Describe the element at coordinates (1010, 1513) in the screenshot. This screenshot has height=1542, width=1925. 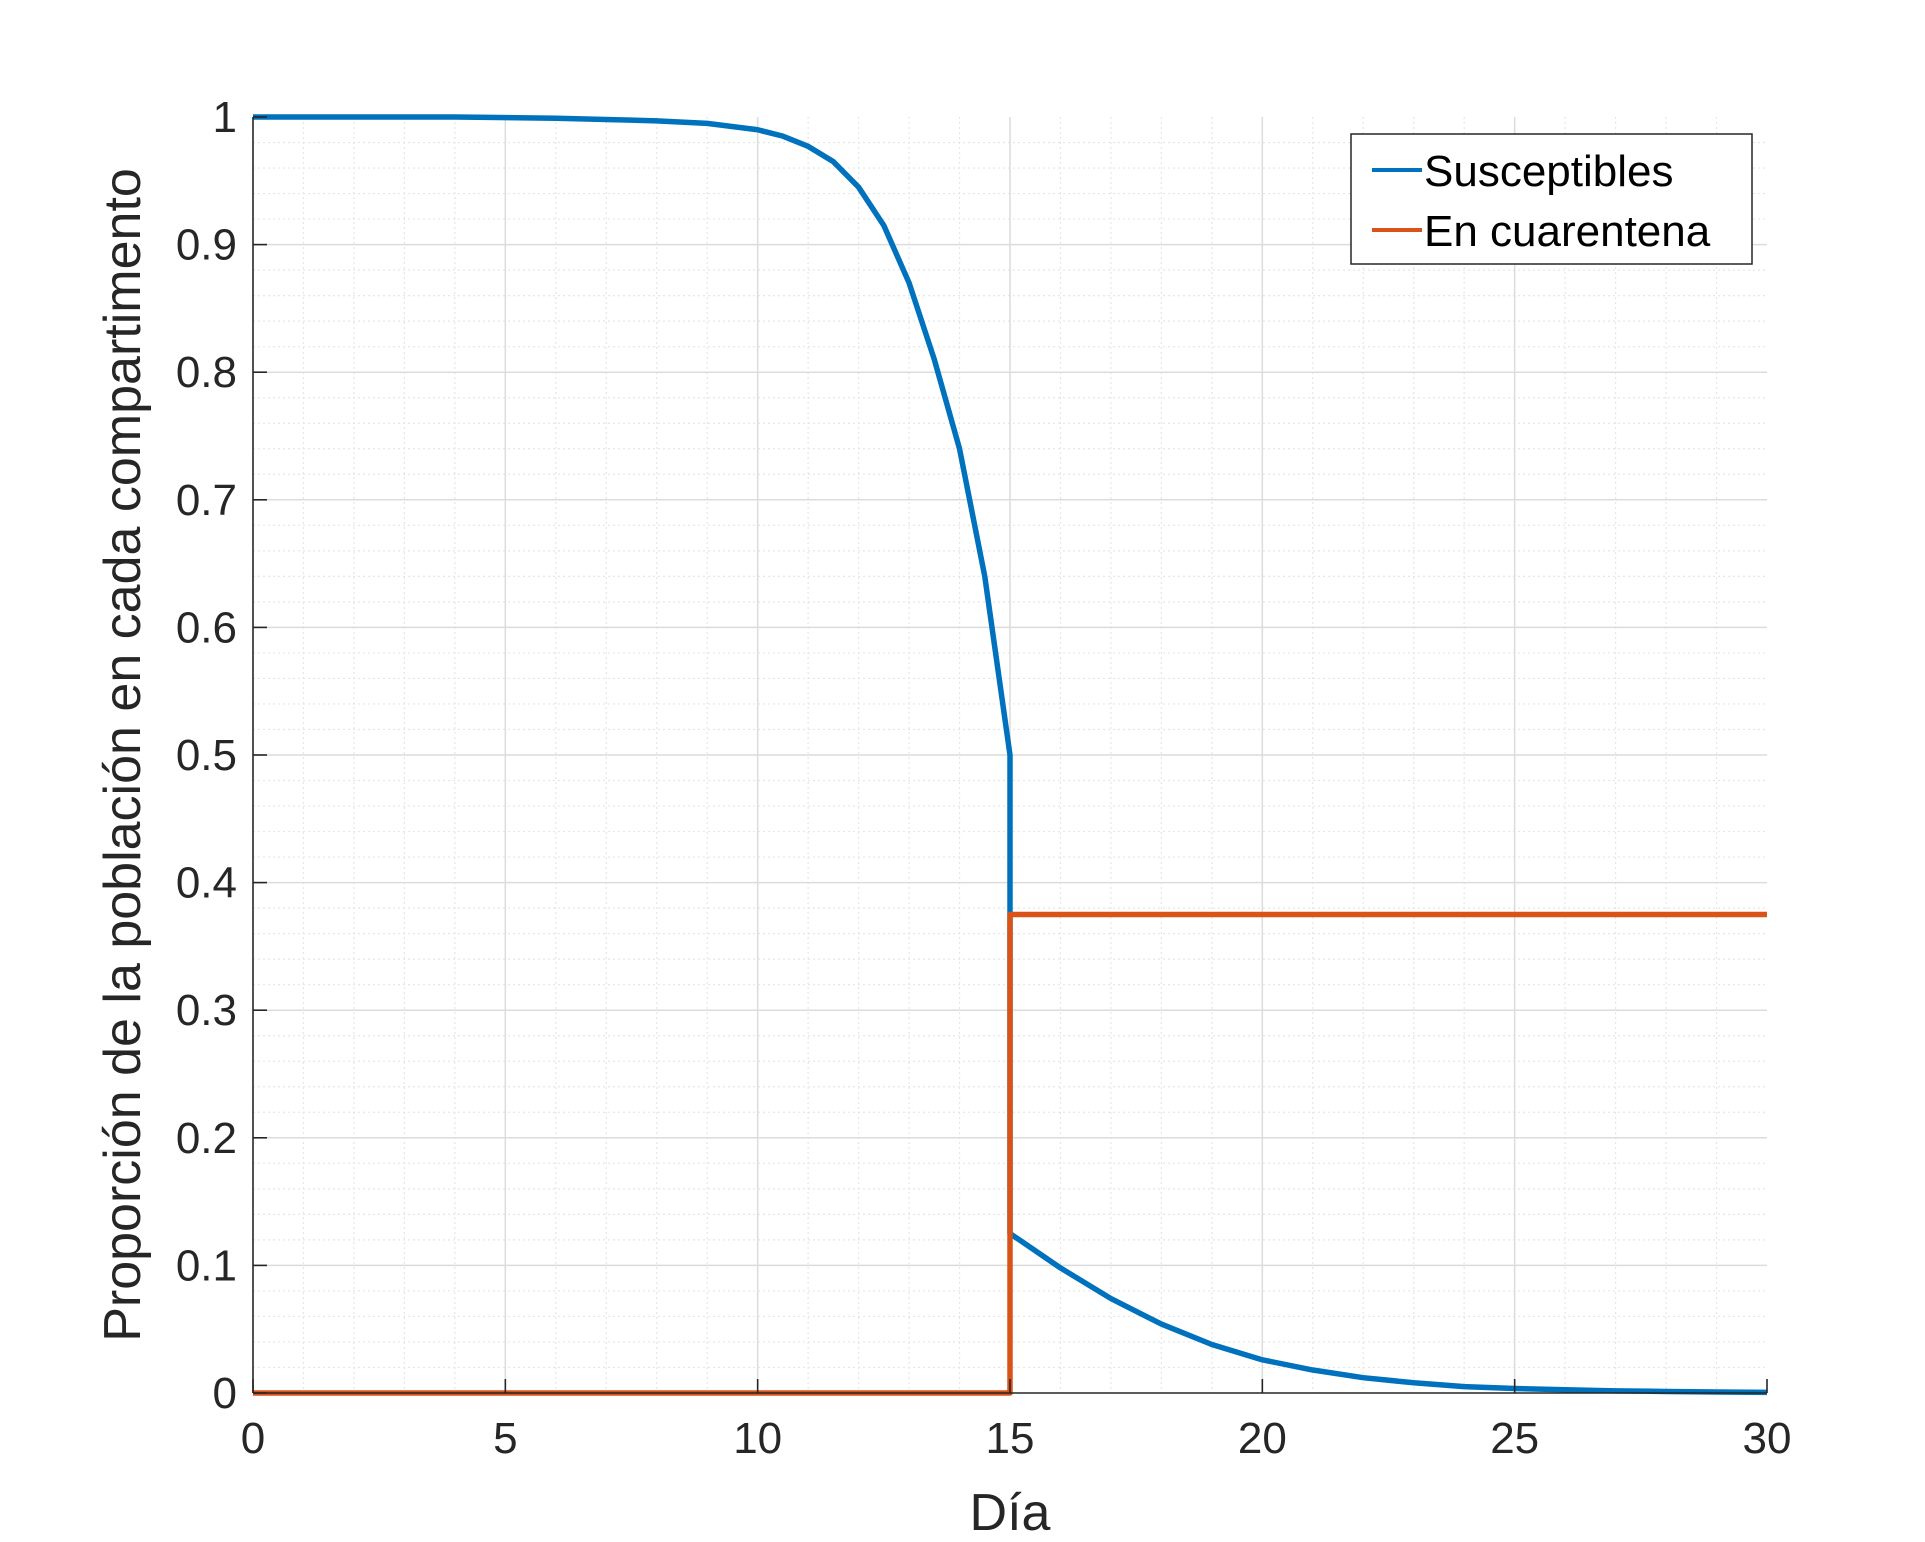
I see `x-axis-title: Día` at that location.